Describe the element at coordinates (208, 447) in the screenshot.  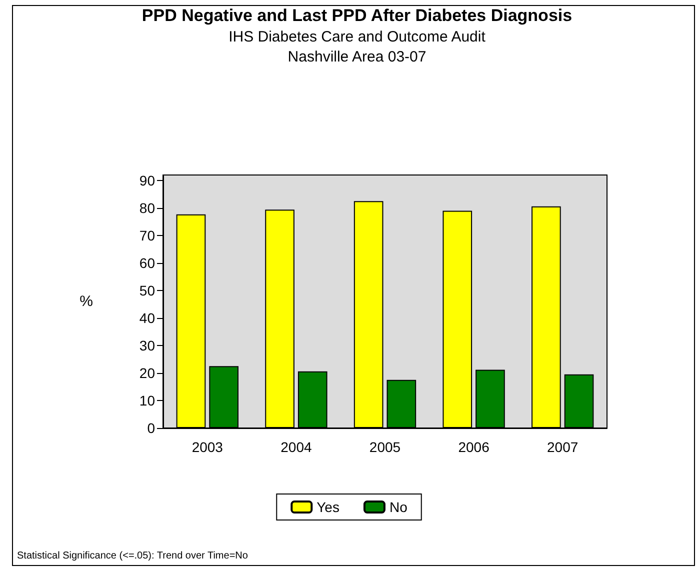
I see `x-tick-label: 2003` at that location.